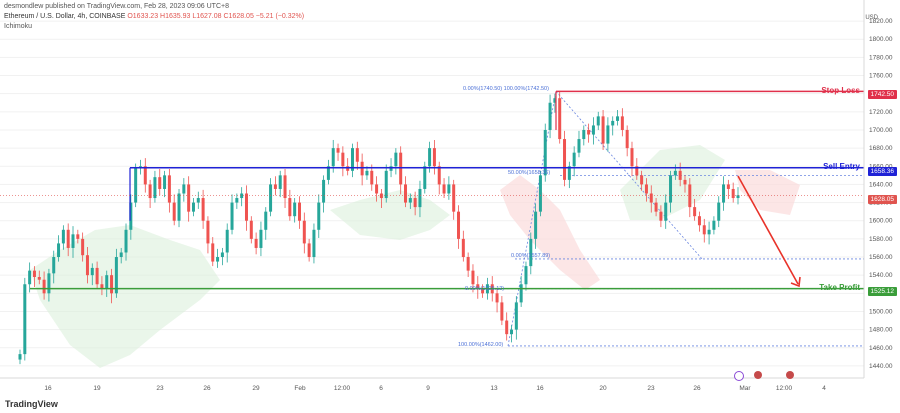 The width and height of the screenshot is (900, 413). Describe the element at coordinates (97, 388) in the screenshot. I see `time-tick-label: 19` at that location.